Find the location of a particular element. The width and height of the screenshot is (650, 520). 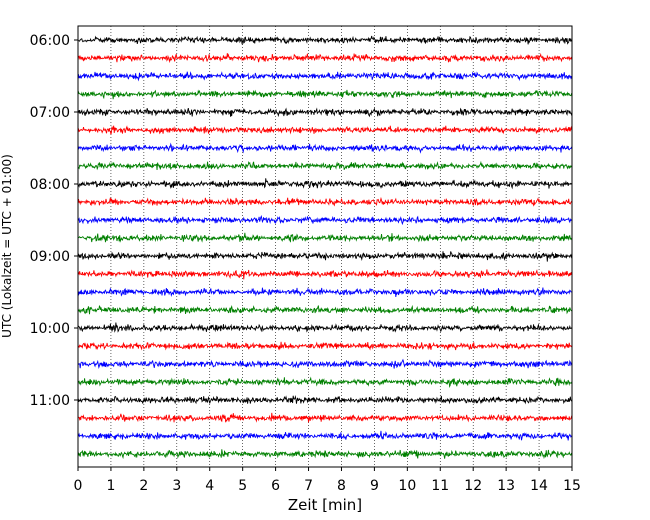

x-tick-label-0: 0 is located at coordinates (78, 486).